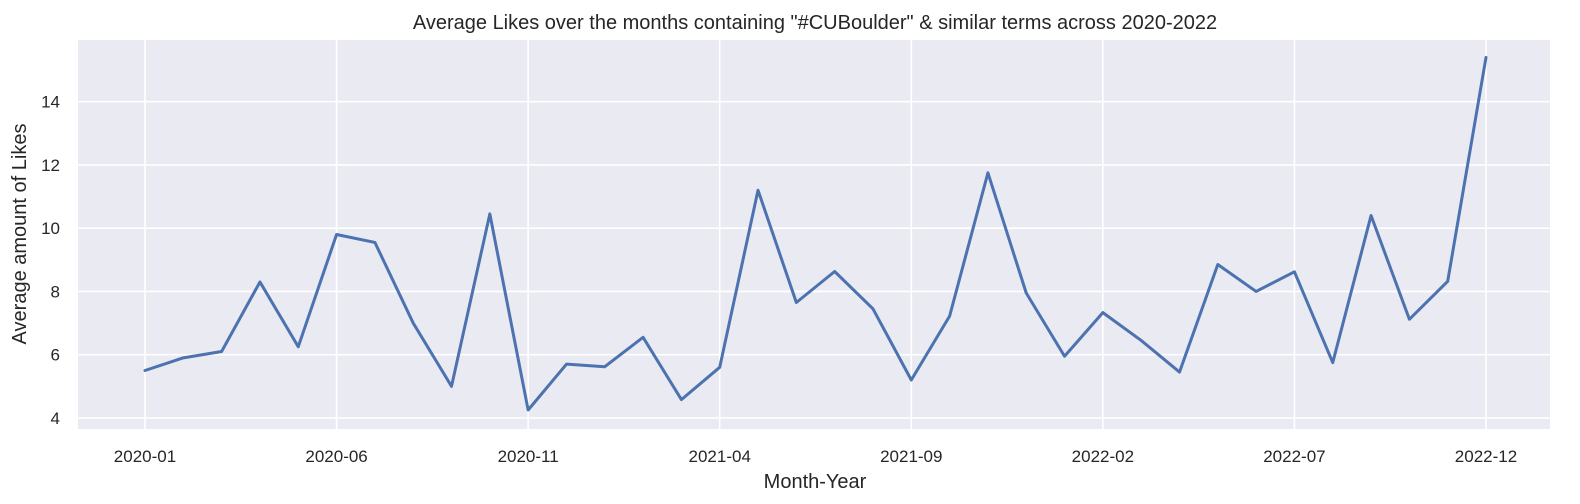  What do you see at coordinates (815, 482) in the screenshot?
I see `x-axis-label: Month-Year` at bounding box center [815, 482].